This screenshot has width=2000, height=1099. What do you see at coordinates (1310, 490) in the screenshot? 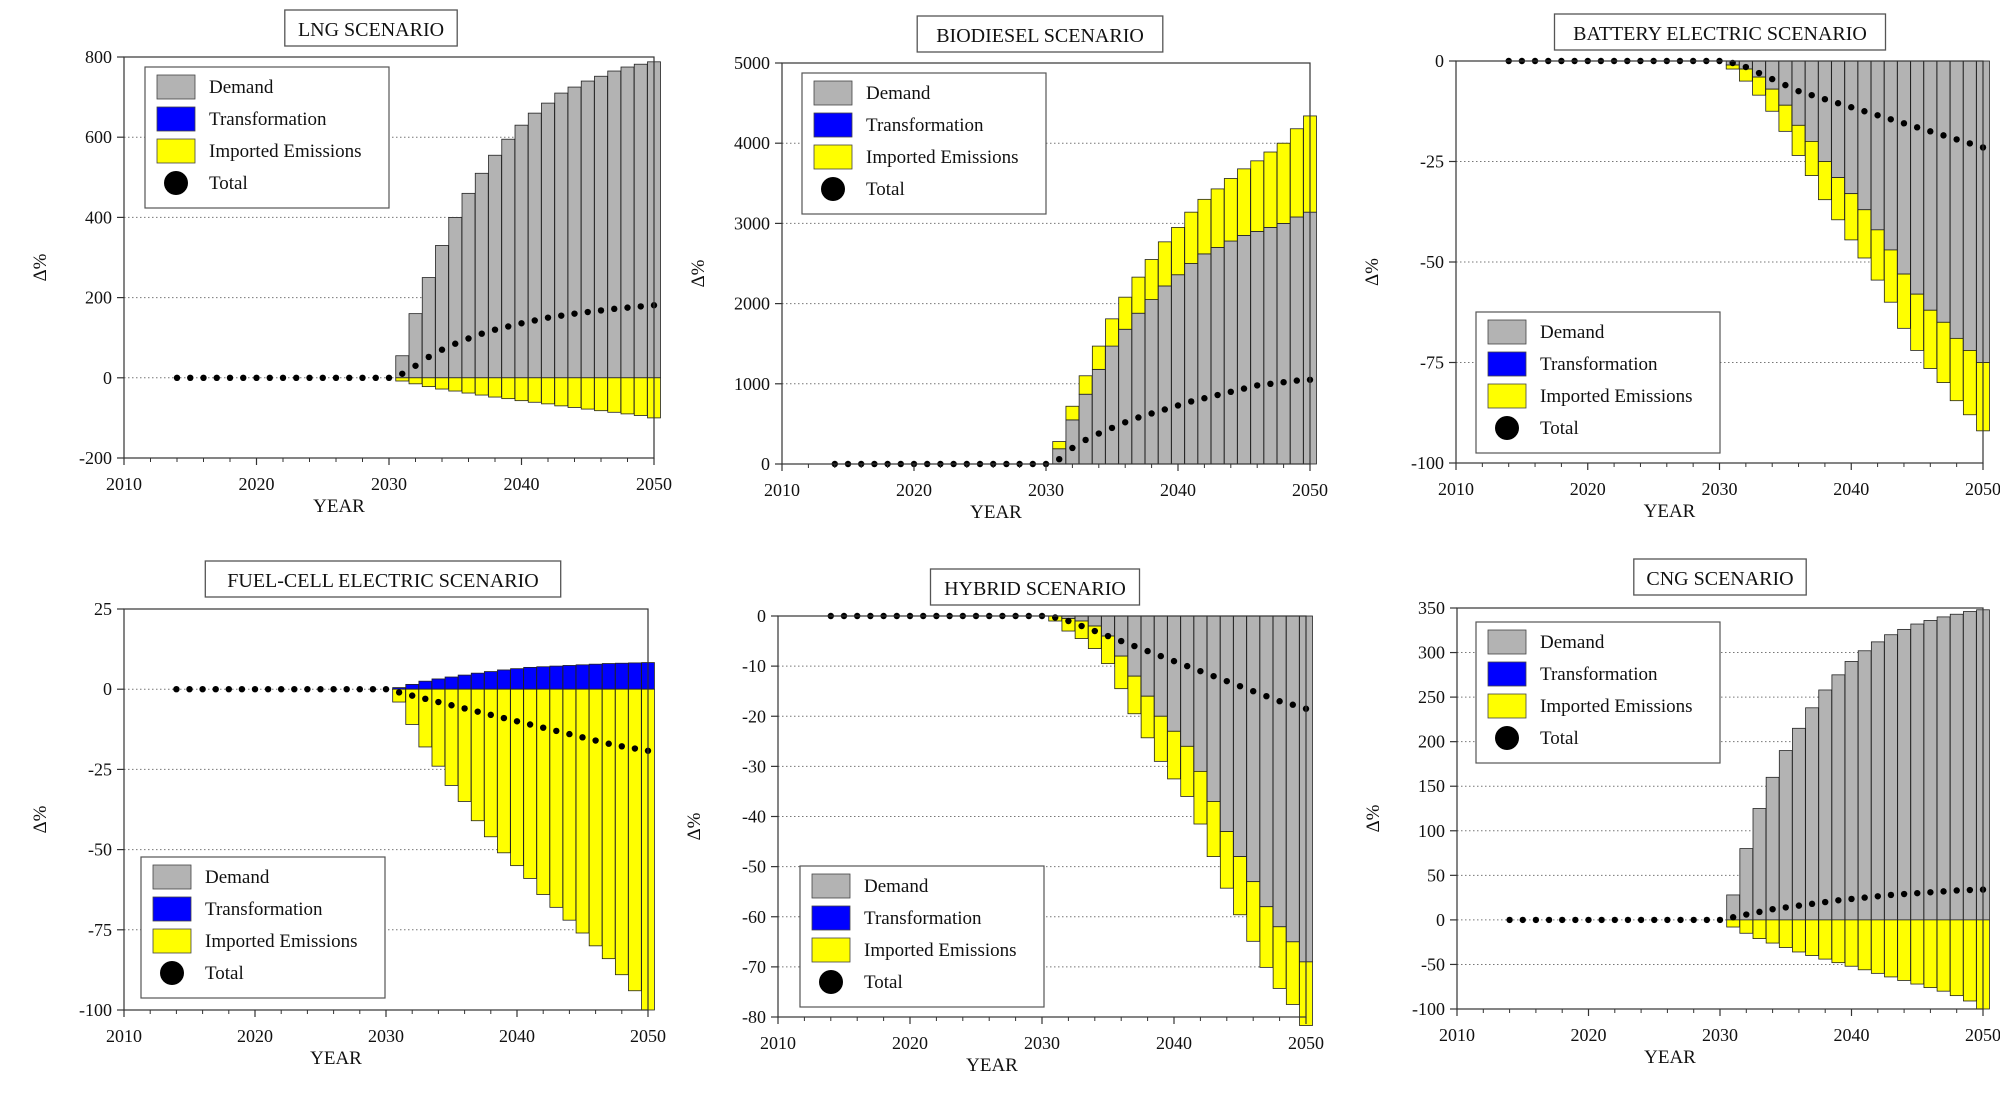
I see `x-tick-label: 2050` at bounding box center [1310, 490].